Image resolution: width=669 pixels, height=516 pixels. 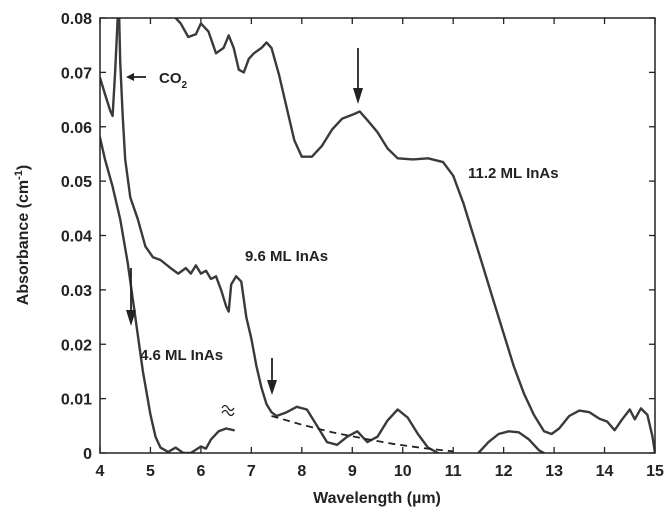 What do you see at coordinates (76, 73) in the screenshot?
I see `y-tick-label: 0.07` at bounding box center [76, 73].